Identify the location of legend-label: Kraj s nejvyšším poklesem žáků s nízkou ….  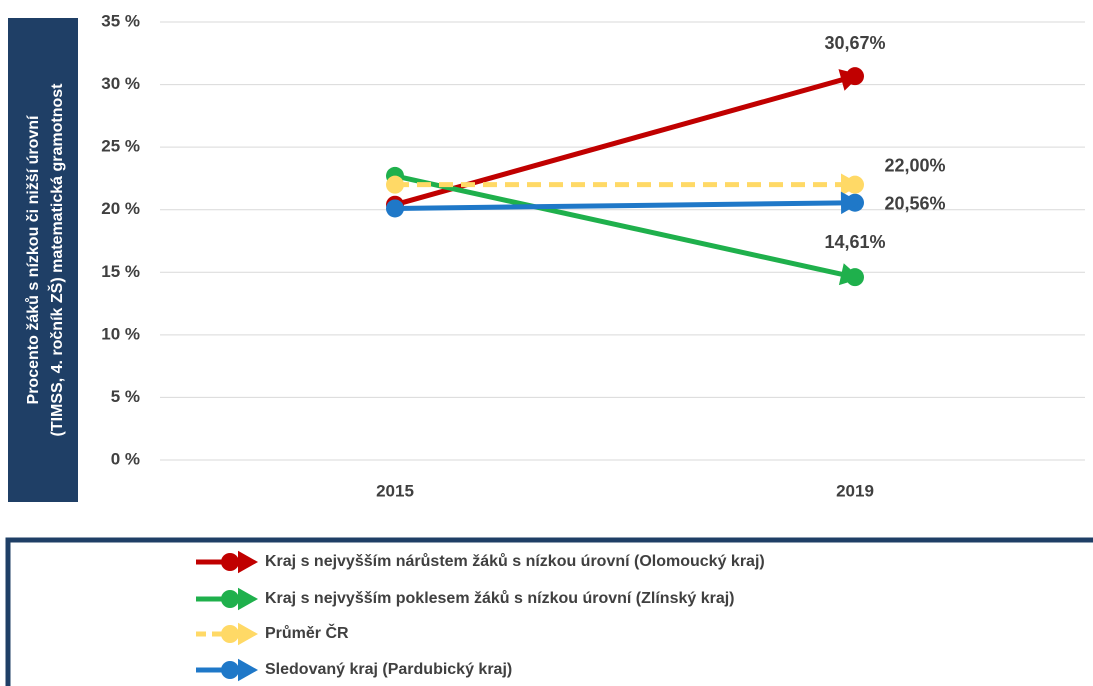
(500, 598).